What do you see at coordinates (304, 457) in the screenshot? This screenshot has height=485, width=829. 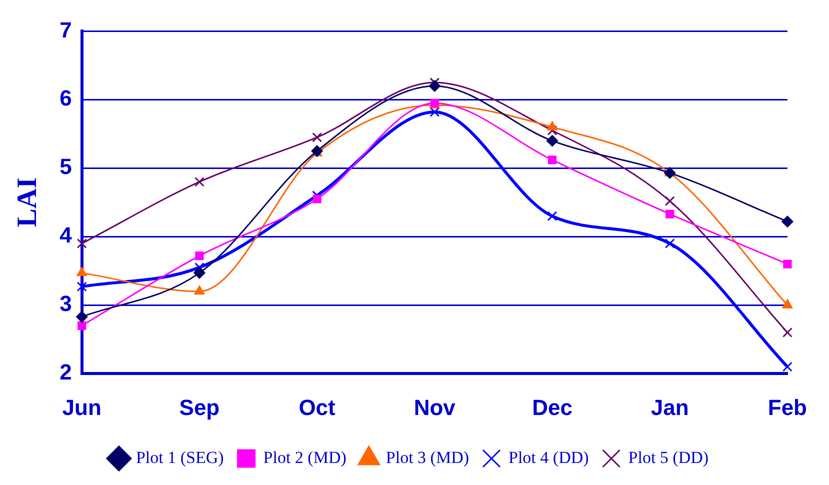 I see `legend-label: Plot 2 (MD)` at bounding box center [304, 457].